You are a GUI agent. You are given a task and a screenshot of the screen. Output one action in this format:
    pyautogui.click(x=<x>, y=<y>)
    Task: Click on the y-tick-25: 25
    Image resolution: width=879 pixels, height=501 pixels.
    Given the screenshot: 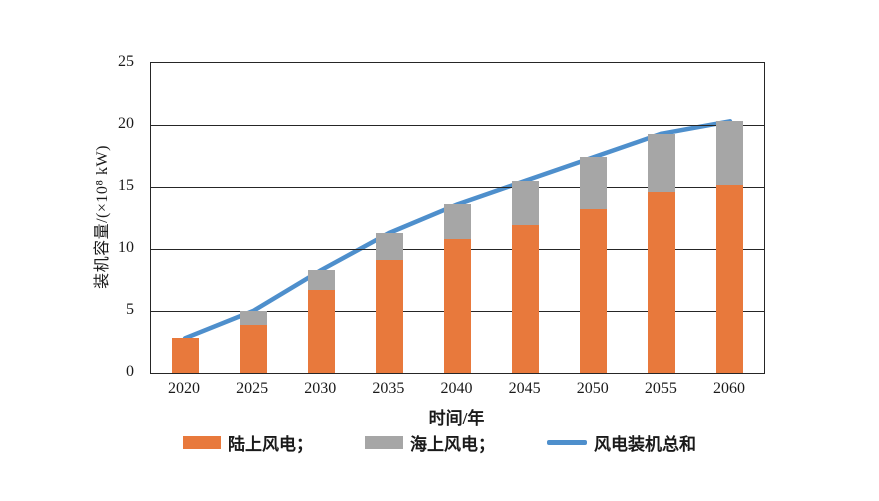 What is the action you would take?
    pyautogui.click(x=126, y=61)
    